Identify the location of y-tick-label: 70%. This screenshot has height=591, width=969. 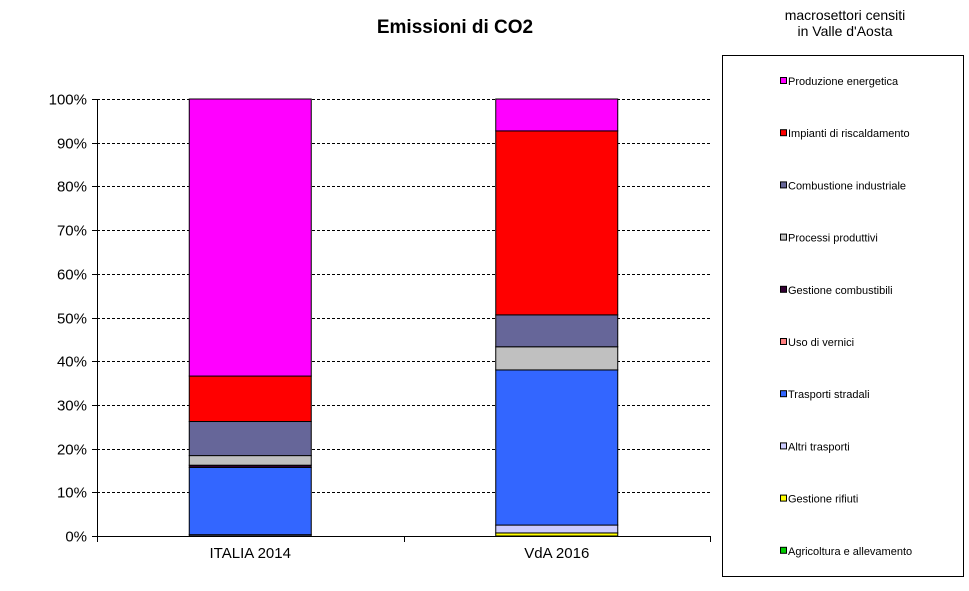
(72, 231).